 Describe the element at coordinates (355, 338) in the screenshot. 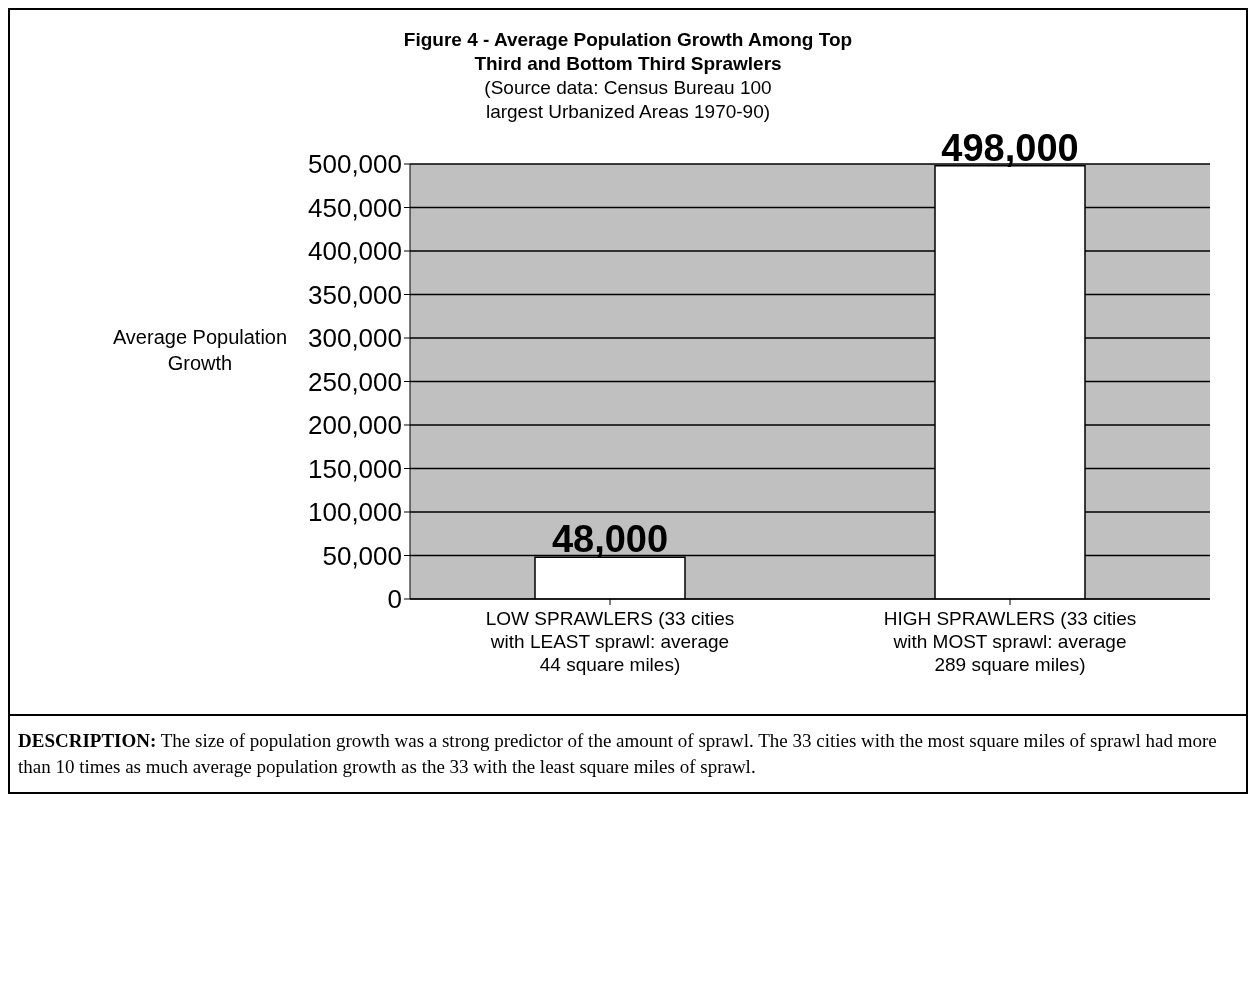

I see `y-tick-label: 300,000` at that location.